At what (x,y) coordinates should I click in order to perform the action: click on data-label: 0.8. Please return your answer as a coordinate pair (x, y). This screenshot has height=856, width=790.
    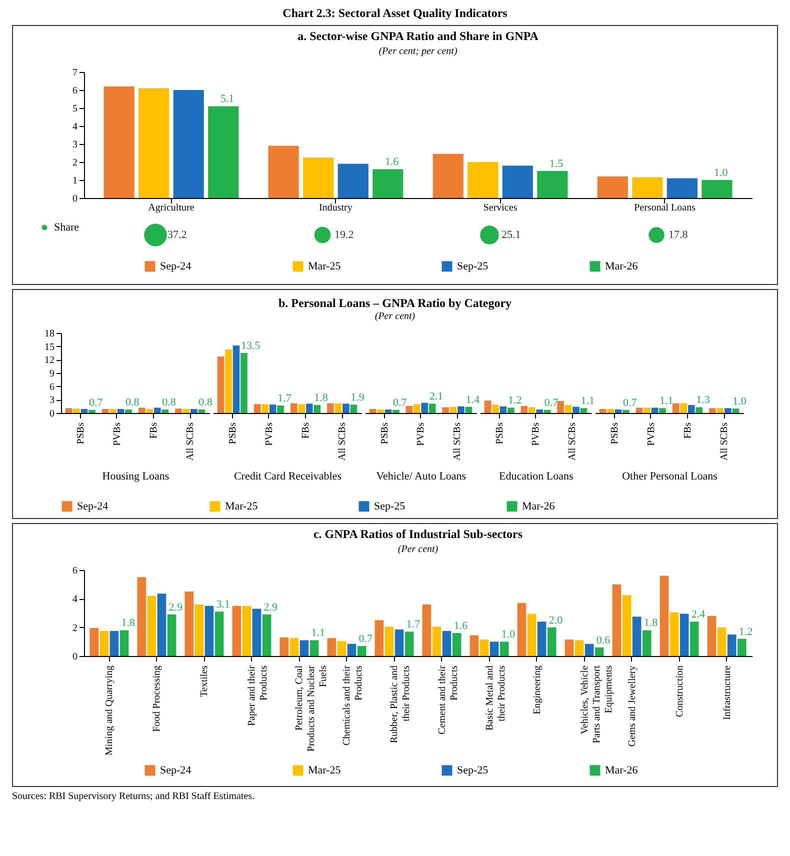
    Looking at the image, I should click on (132, 402).